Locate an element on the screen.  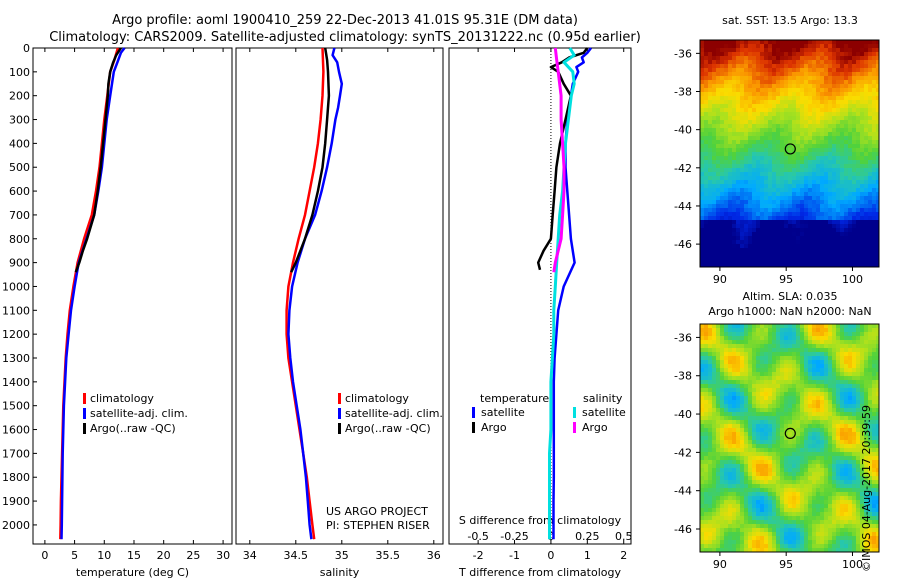
x2-axis-label: S difference from climatology is located at coordinates (540, 520).